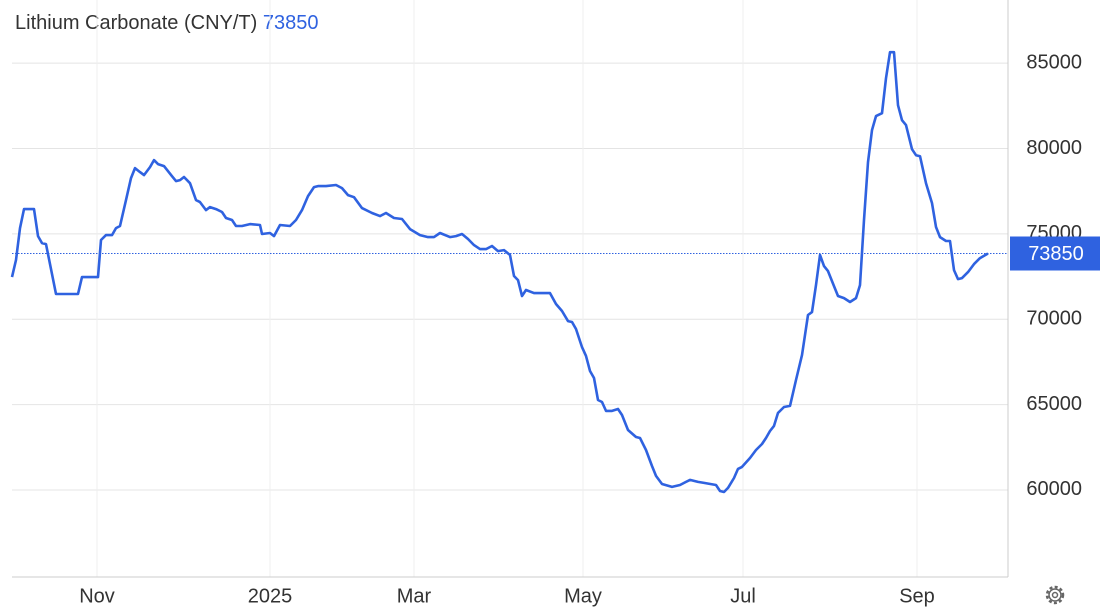  I want to click on chart-title: Lithium Carbonate (CNY/T) 73850, so click(167, 23).